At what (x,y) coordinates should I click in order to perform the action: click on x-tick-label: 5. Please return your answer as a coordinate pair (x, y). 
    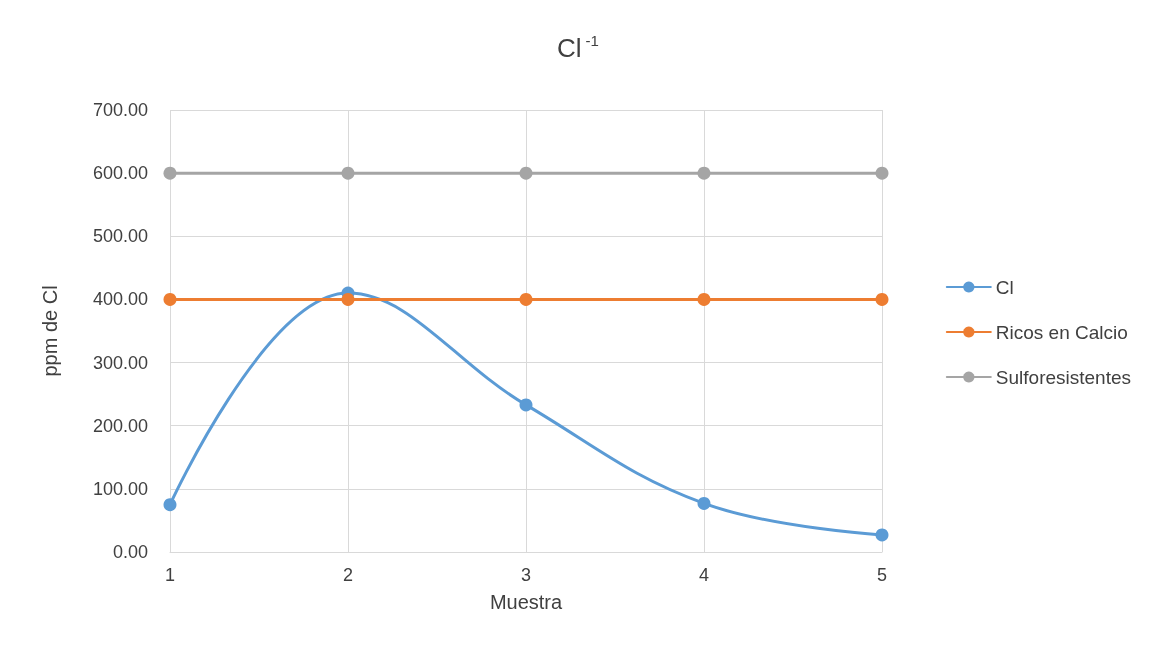
    Looking at the image, I should click on (882, 575).